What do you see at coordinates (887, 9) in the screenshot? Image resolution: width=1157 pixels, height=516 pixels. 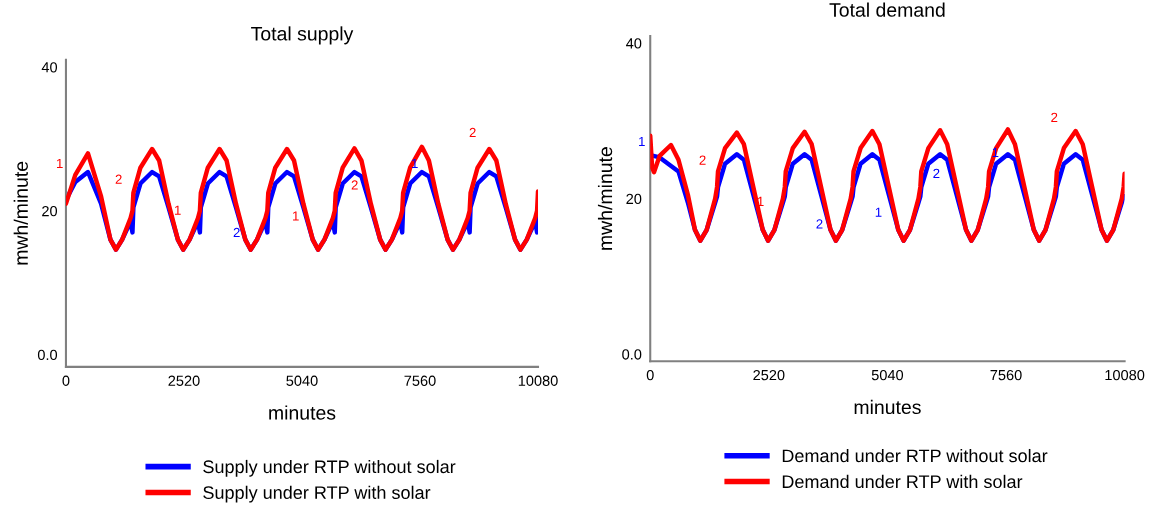 I see `chart-title: Total demand` at bounding box center [887, 9].